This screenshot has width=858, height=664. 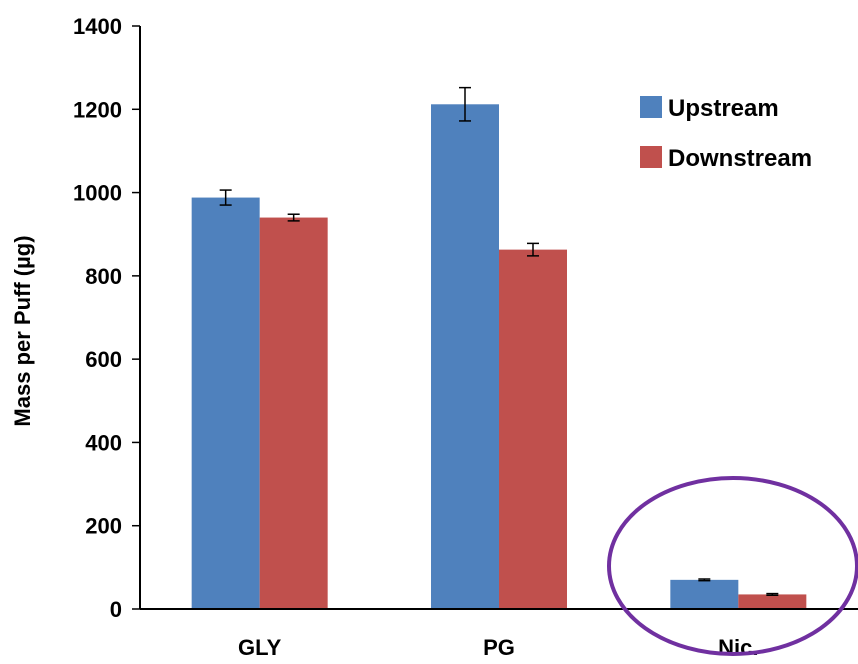 What do you see at coordinates (772, 601) in the screenshot?
I see `bar-downstream-nic` at bounding box center [772, 601].